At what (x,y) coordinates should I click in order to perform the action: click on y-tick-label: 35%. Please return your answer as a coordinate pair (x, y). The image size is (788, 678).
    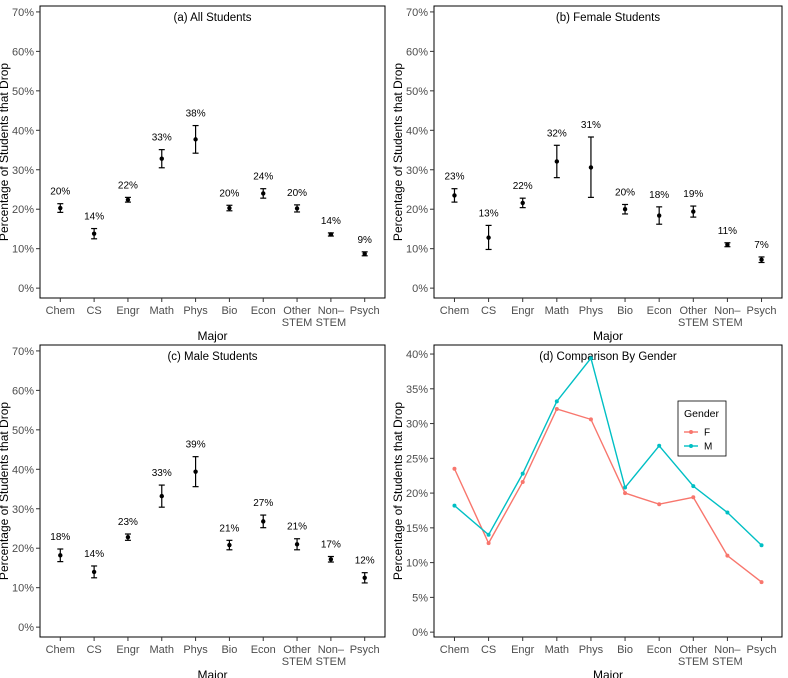
    Looking at the image, I should click on (417, 390).